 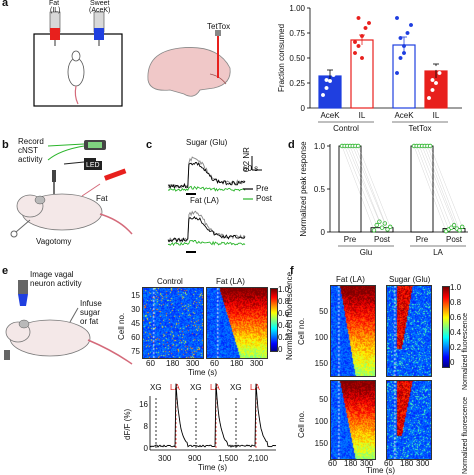 I want to click on group-label: Glu, so click(x=366, y=252).